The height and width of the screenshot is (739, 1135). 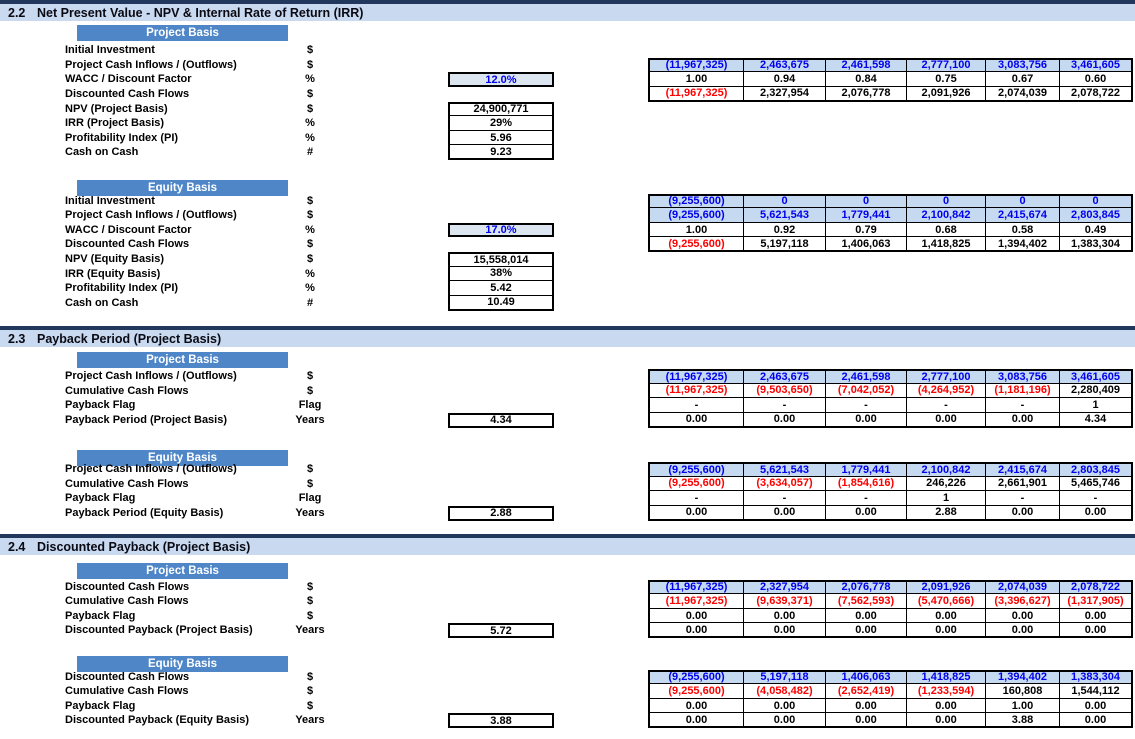 What do you see at coordinates (865, 677) in the screenshot?
I see `table-cell: 1,406,063` at bounding box center [865, 677].